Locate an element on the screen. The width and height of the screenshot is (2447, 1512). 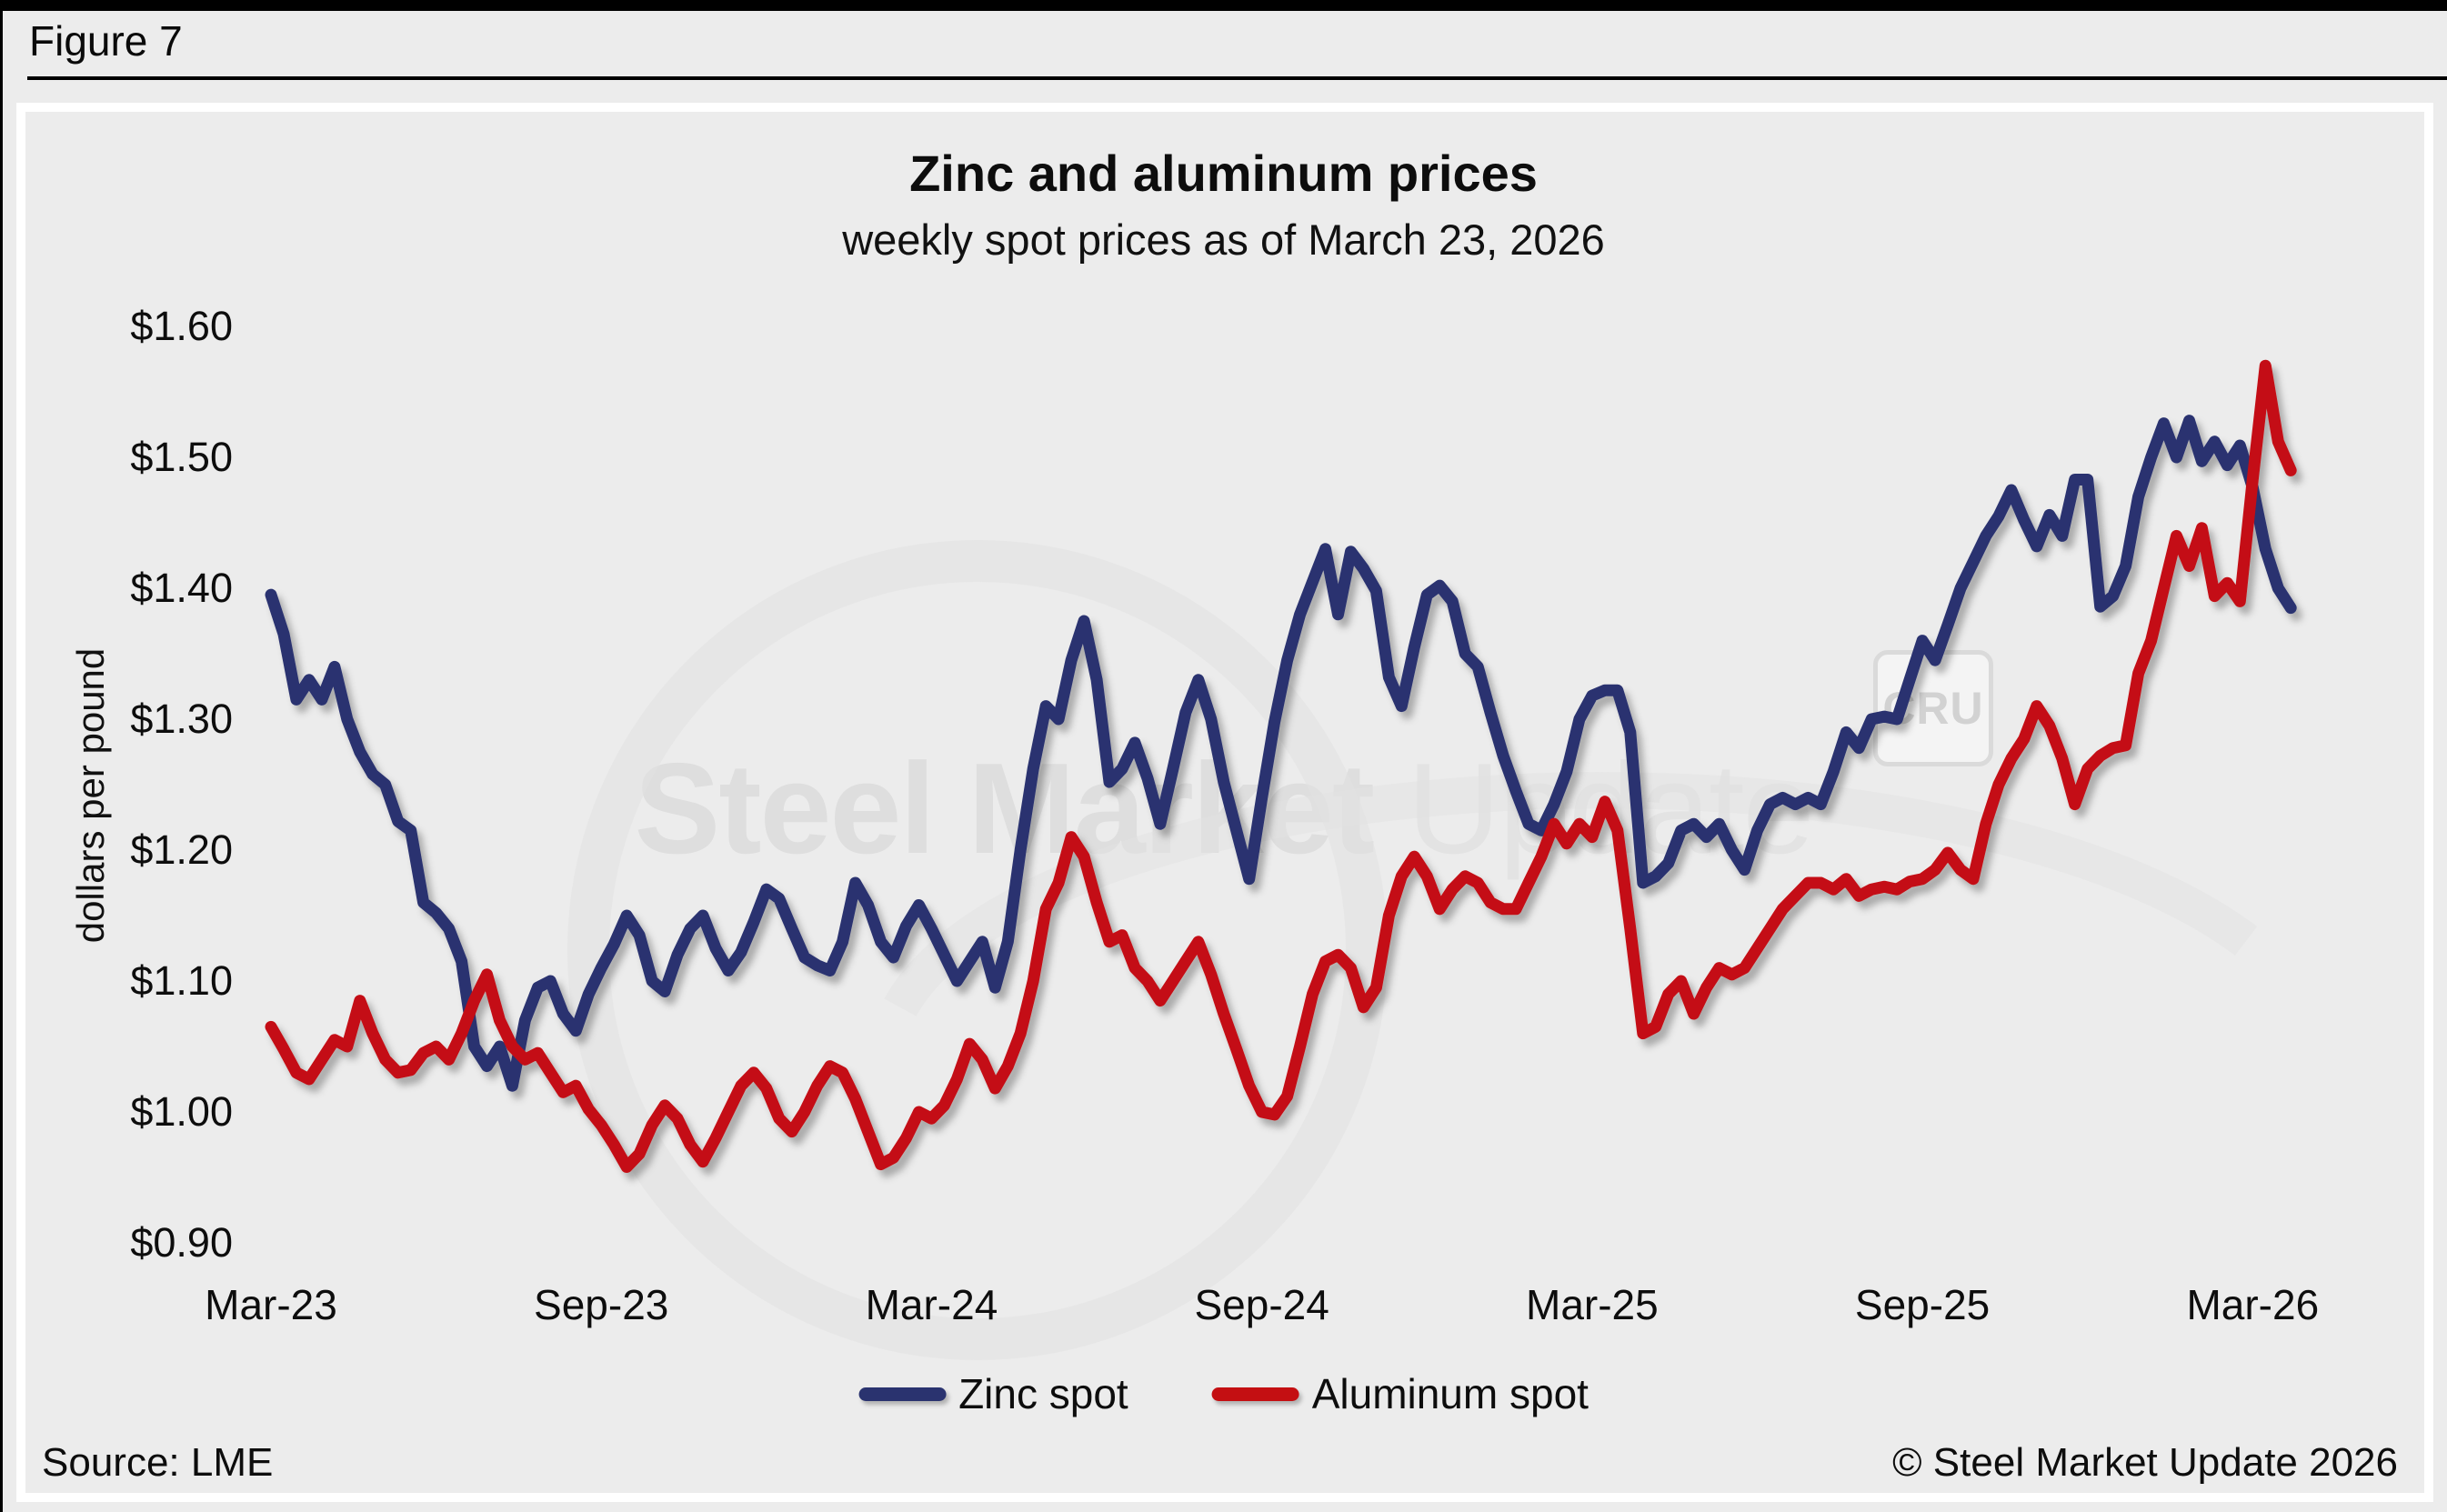
legend-item-aluminum: Aluminum spot is located at coordinates (1400, 1393).